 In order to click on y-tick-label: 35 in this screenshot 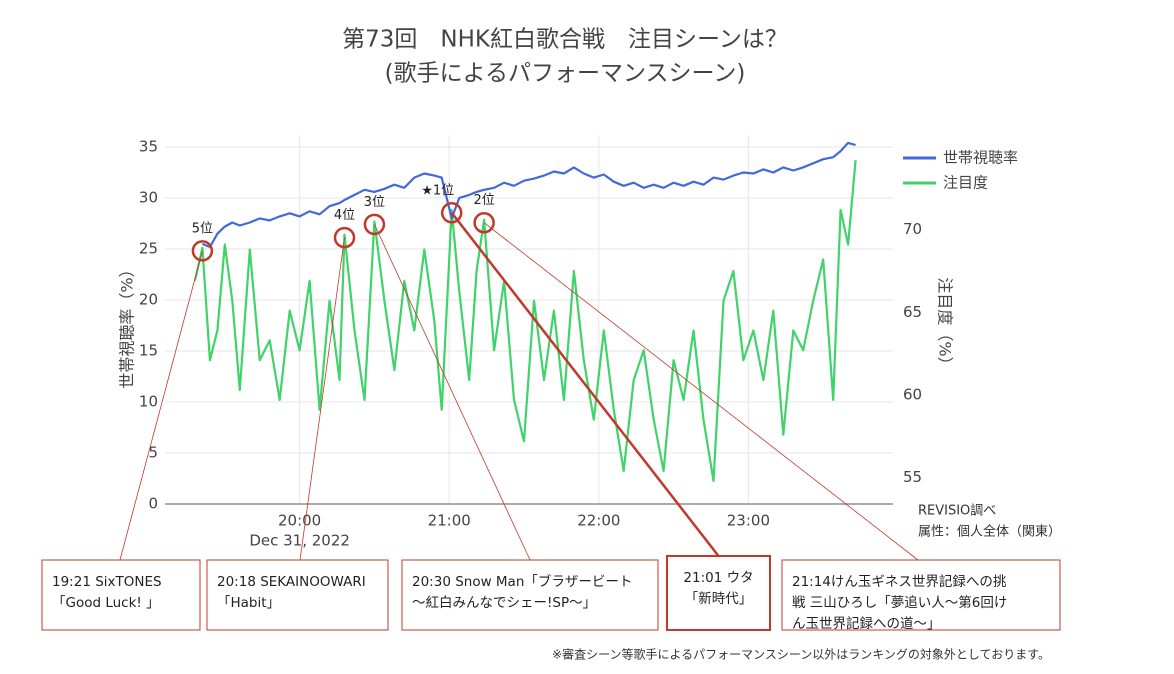, I will do `click(148, 147)`.